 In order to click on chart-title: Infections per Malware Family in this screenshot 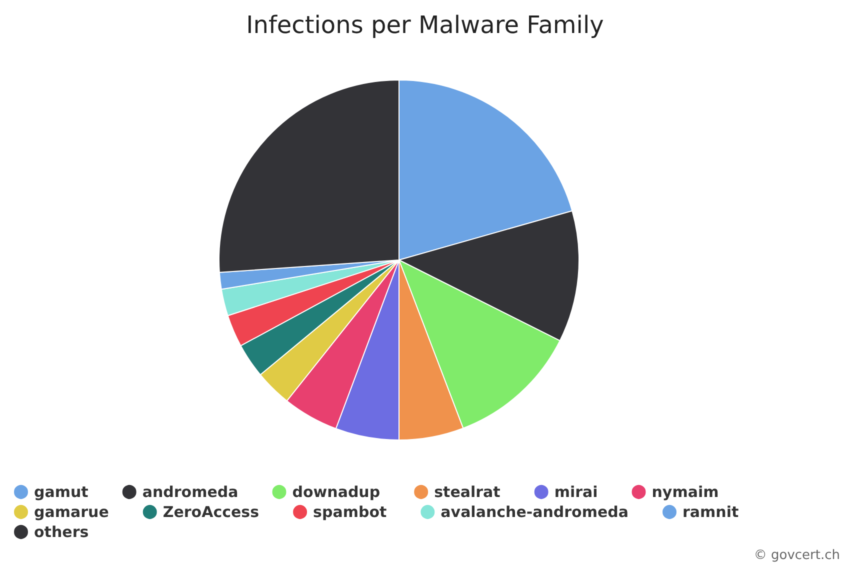, I will do `click(425, 25)`.